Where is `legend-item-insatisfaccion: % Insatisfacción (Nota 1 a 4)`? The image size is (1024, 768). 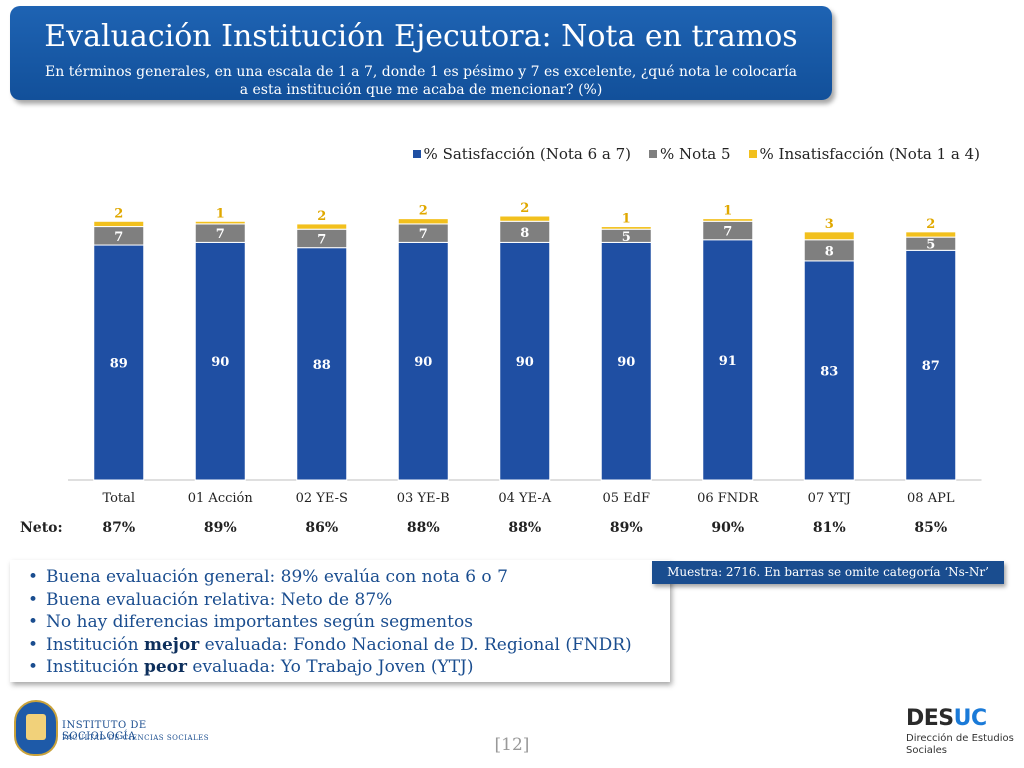 legend-item-insatisfaccion: % Insatisfacción (Nota 1 a 4) is located at coordinates (864, 154).